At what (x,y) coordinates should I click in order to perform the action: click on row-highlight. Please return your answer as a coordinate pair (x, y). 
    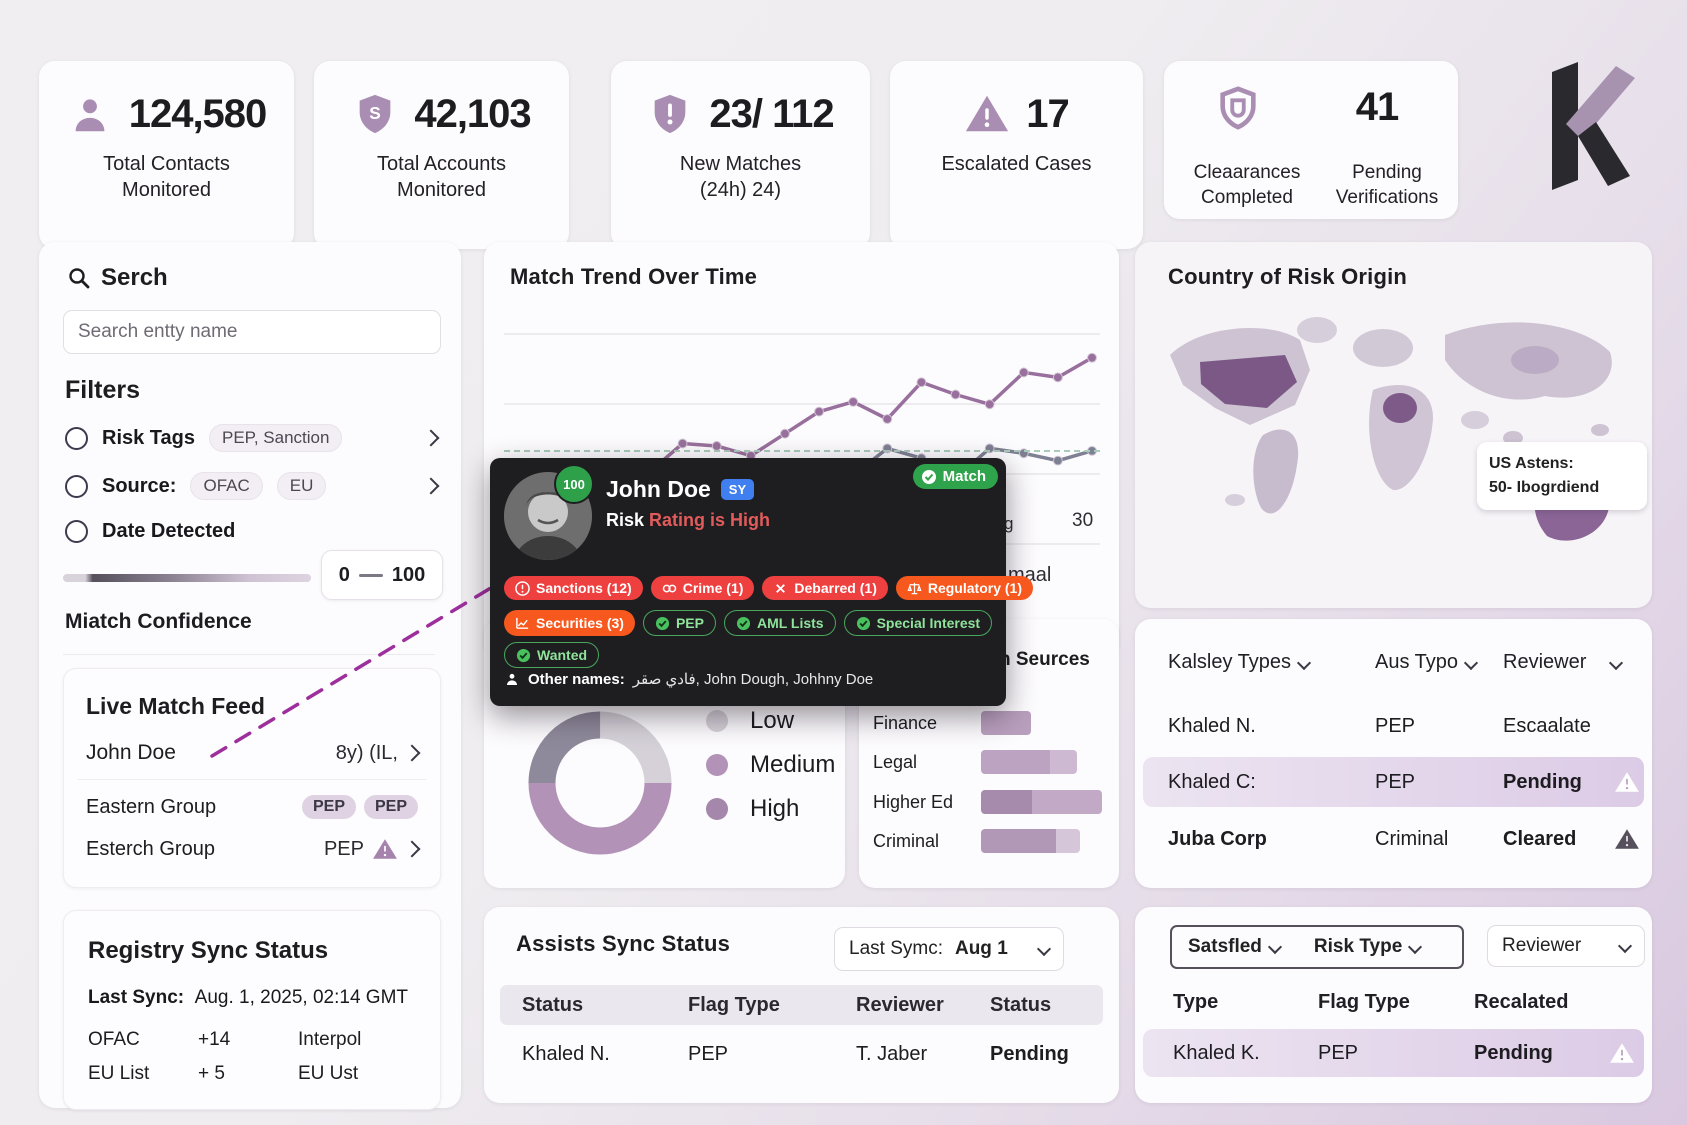
    Looking at the image, I should click on (1393, 1053).